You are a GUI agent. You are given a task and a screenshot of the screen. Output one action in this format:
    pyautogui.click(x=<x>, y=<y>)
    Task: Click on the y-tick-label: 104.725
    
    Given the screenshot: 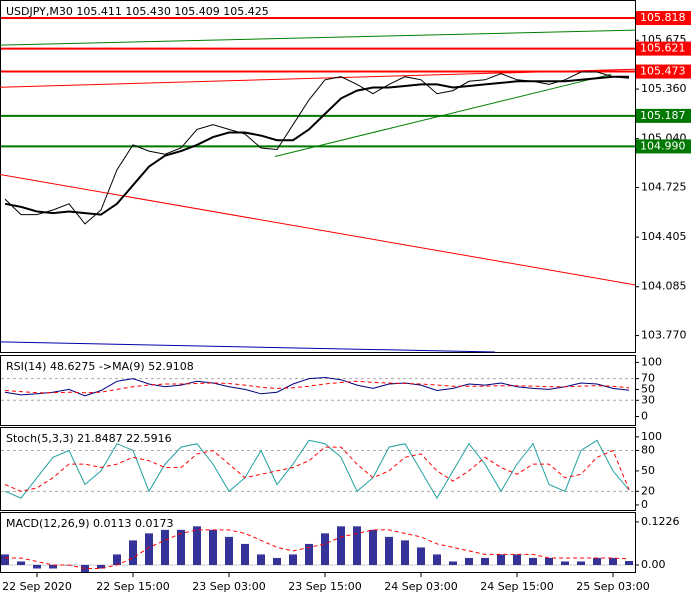 What is the action you would take?
    pyautogui.click(x=664, y=187)
    